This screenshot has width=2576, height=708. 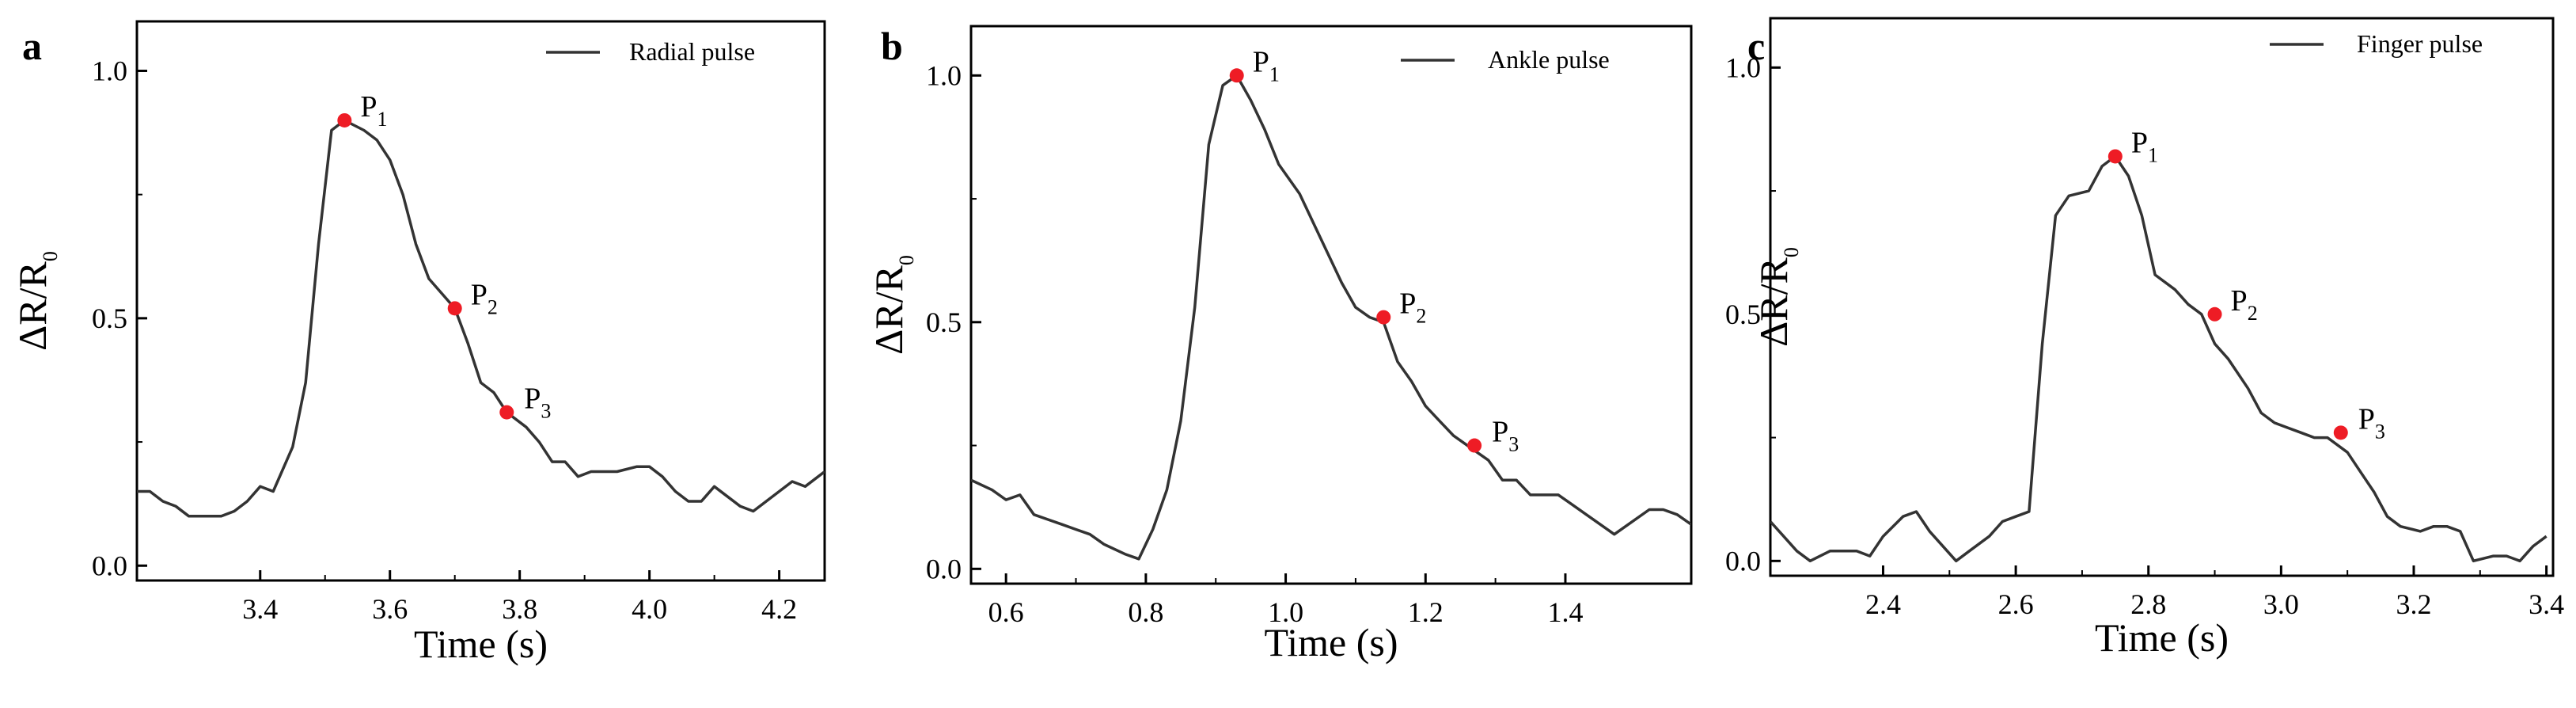 What do you see at coordinates (2413, 604) in the screenshot?
I see `x-tick-label: 3.2` at bounding box center [2413, 604].